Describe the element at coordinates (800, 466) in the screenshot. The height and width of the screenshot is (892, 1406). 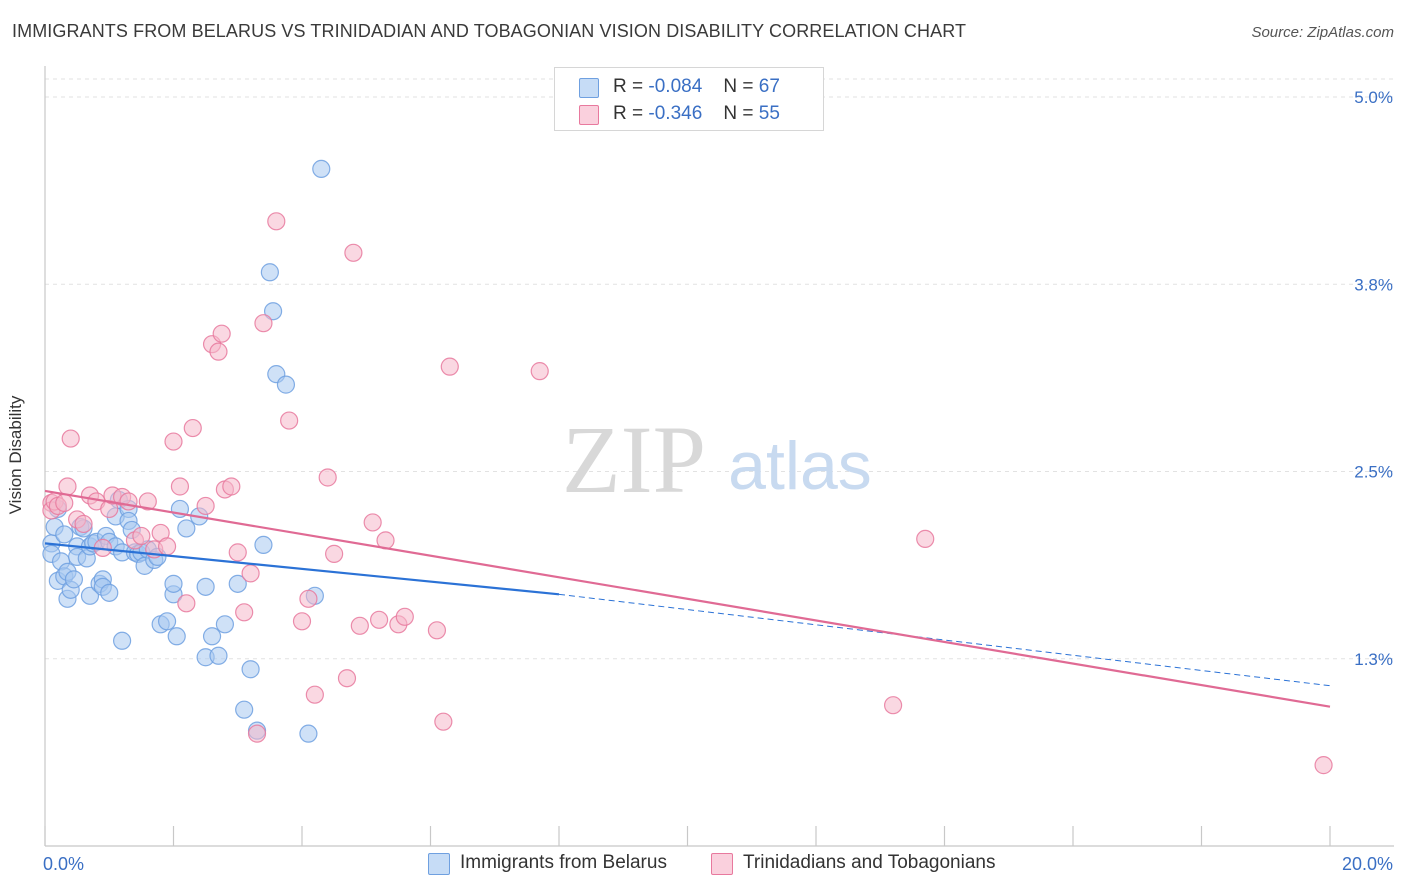
I see `watermark-atlas: atlas` at that location.